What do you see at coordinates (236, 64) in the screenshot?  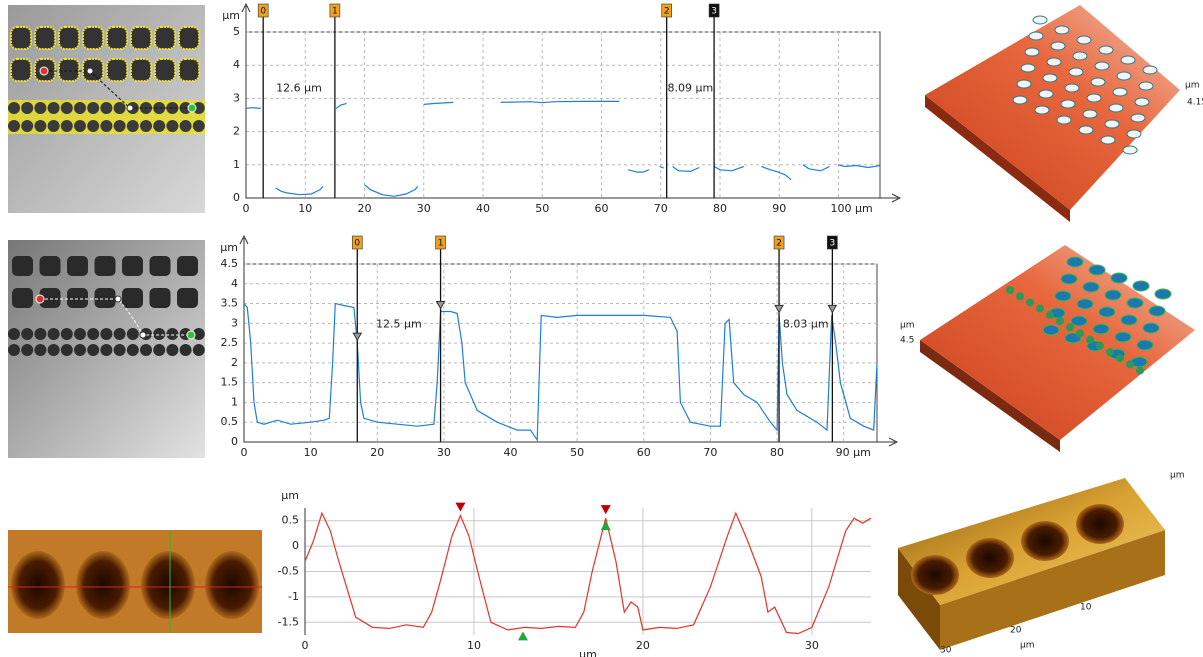 I see `y-tick-label: 4` at bounding box center [236, 64].